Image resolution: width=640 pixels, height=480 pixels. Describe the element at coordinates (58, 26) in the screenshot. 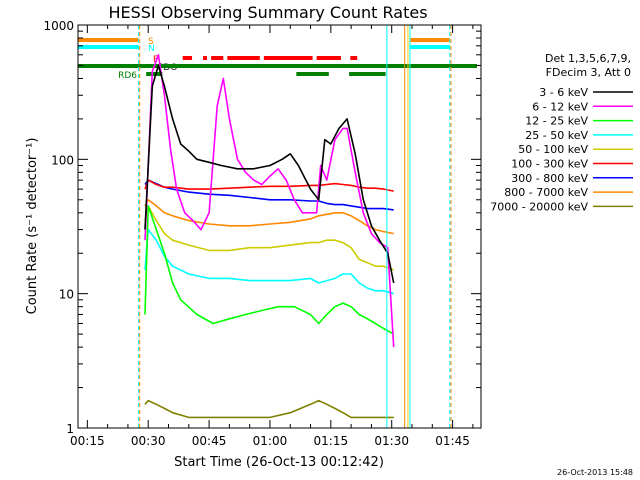

I see `y-tick-label: 1000` at that location.